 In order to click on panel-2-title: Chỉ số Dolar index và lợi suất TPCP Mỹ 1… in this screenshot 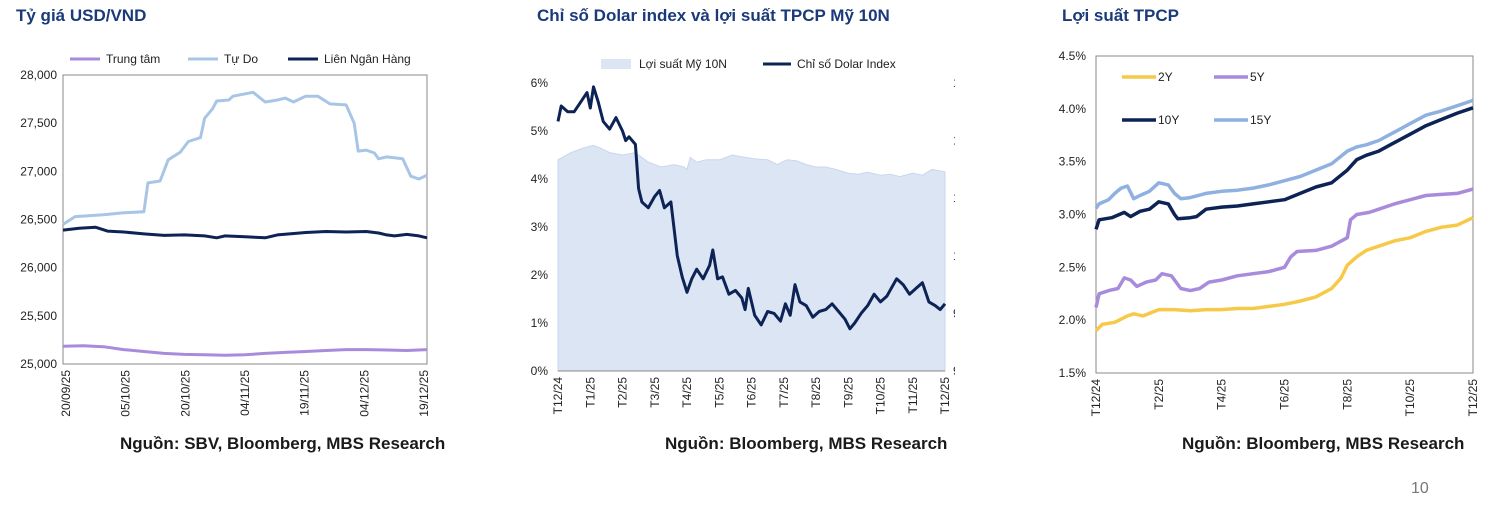, I will do `click(713, 15)`.